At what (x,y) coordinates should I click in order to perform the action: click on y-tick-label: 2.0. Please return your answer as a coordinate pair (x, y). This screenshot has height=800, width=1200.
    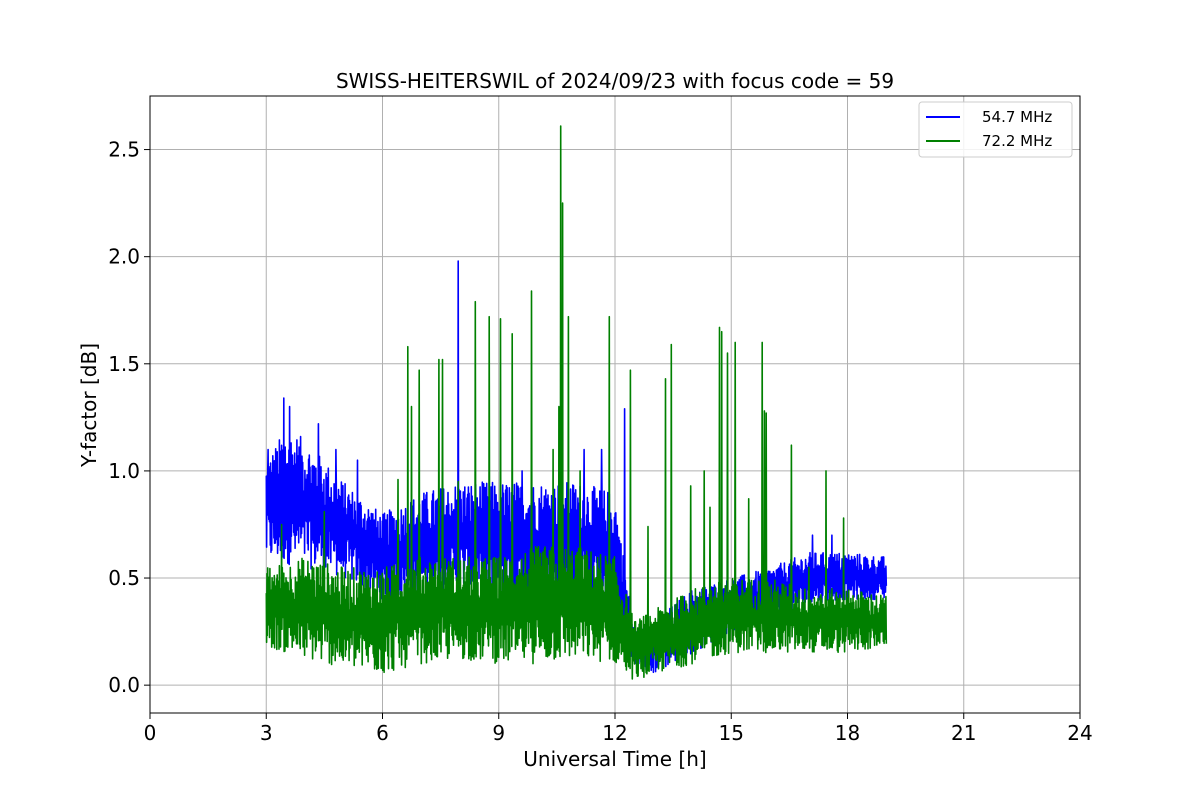
    Looking at the image, I should click on (124, 257).